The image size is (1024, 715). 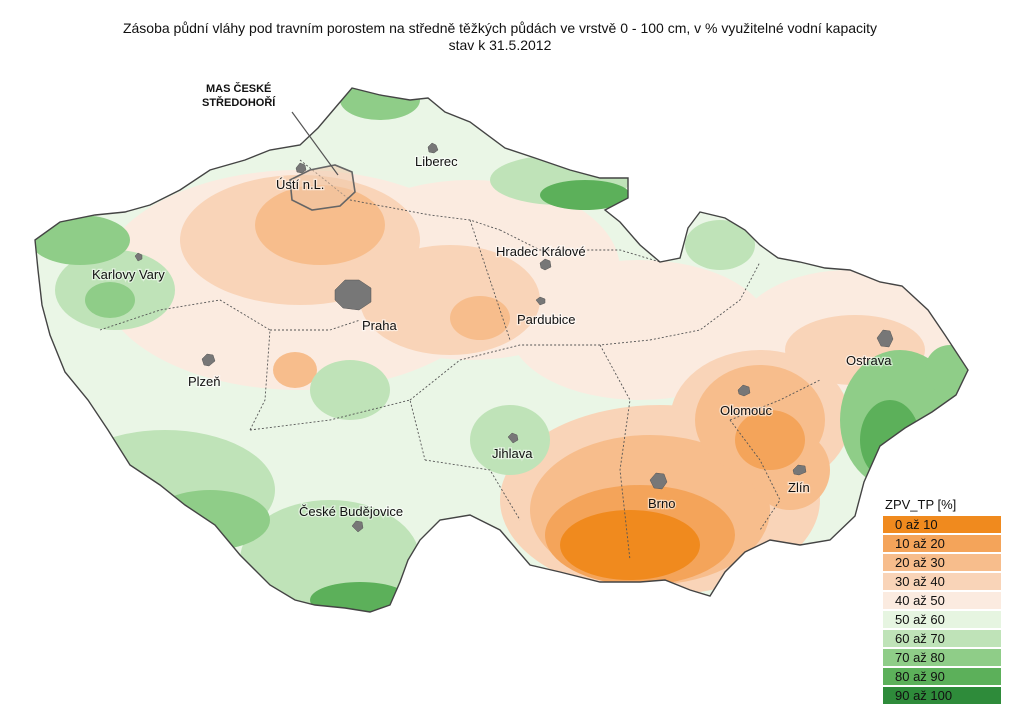 I want to click on legend-item: 10 až 20, so click(x=943, y=543).